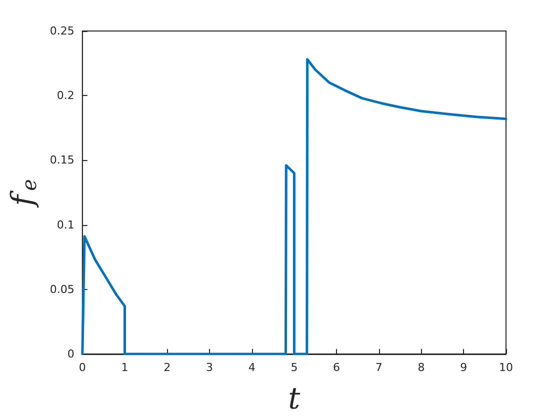 The width and height of the screenshot is (560, 420). Describe the element at coordinates (464, 367) in the screenshot. I see `x-tick-label: 9` at that location.